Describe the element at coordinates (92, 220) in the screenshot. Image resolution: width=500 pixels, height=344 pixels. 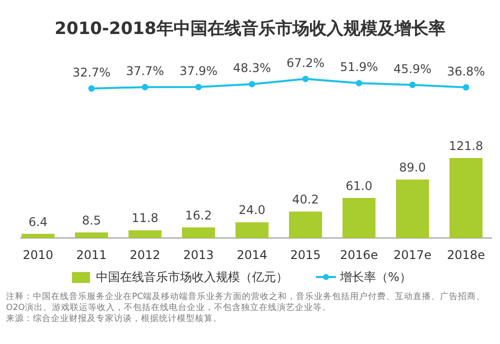
I see `data-label: 8.5` at that location.